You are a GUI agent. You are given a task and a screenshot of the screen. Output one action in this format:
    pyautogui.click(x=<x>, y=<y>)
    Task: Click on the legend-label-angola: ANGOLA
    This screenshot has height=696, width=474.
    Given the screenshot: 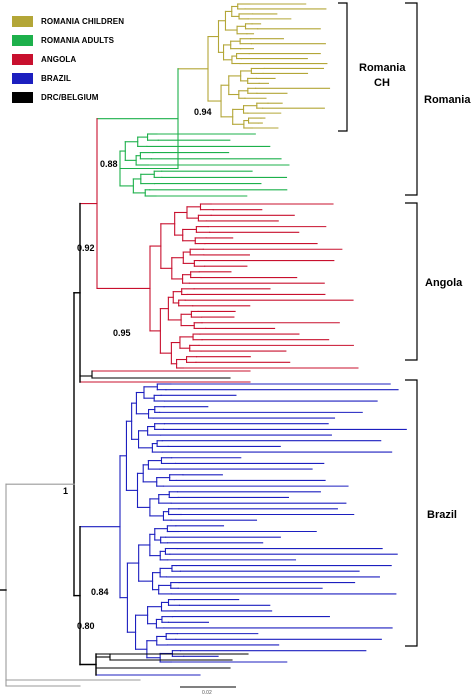 What is the action you would take?
    pyautogui.click(x=59, y=59)
    